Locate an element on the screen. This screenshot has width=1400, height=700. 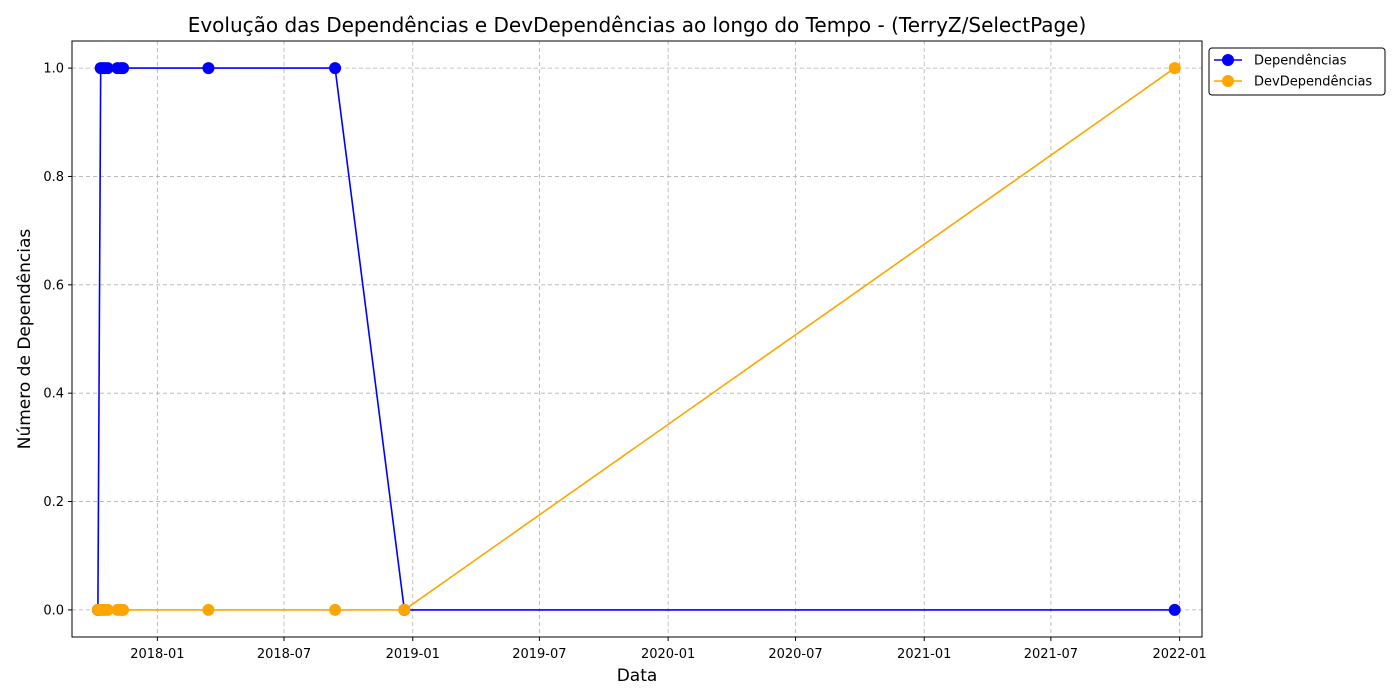
x-tick-label: 2019-07 is located at coordinates (539, 654).